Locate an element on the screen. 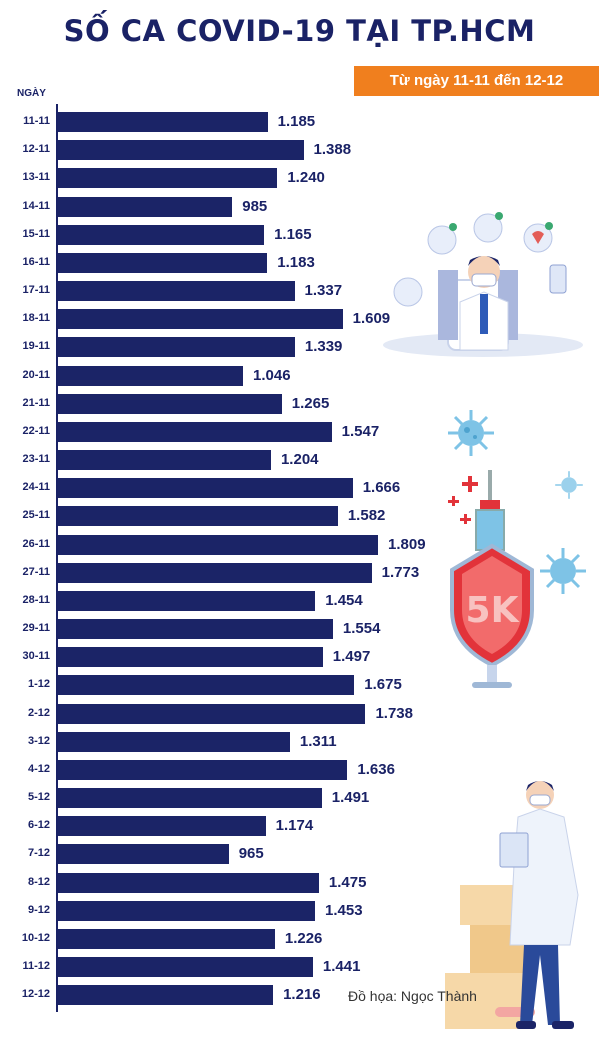 The image size is (599, 1042). value-label: 1.547 is located at coordinates (360, 431).